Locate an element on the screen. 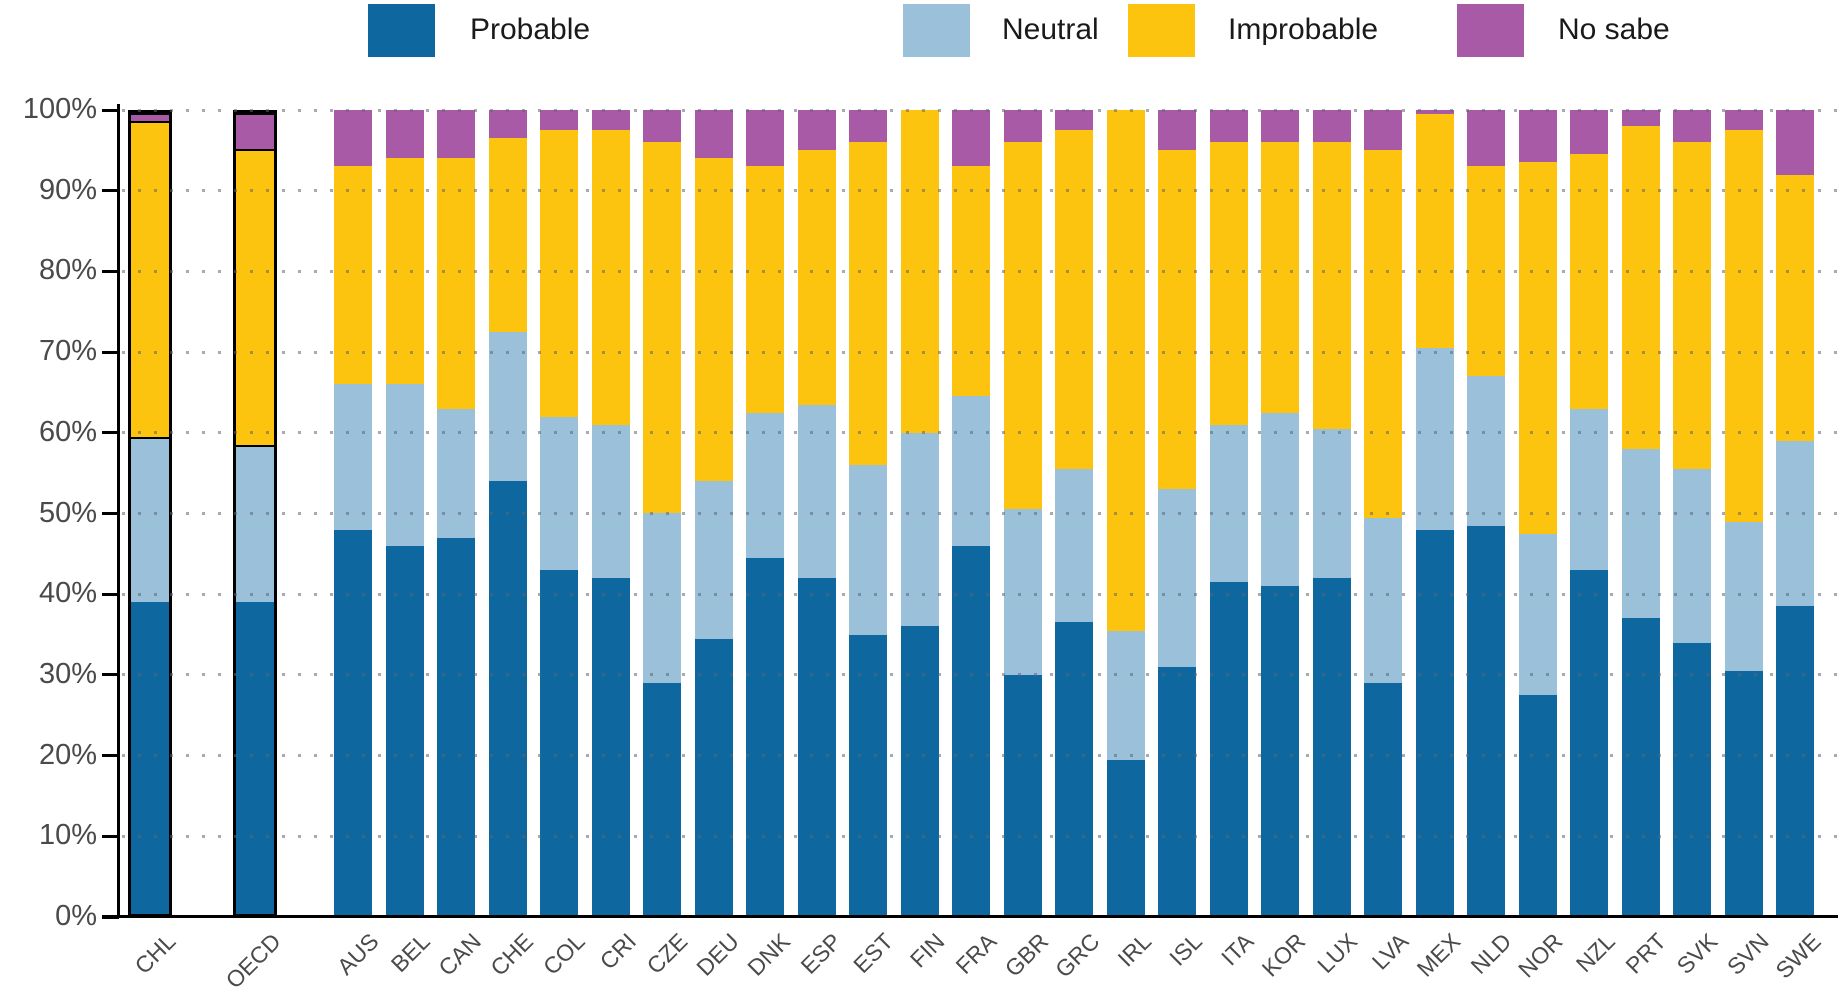 This screenshot has width=1844, height=1002. x-axis-label-EST: EST is located at coordinates (873, 953).